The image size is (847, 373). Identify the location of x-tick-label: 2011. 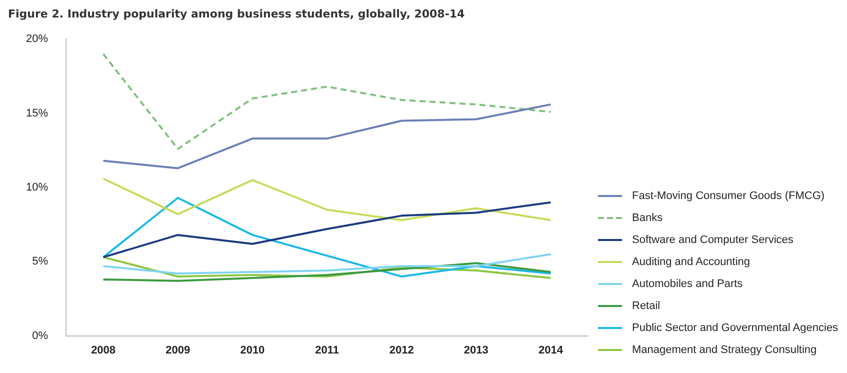
(327, 350).